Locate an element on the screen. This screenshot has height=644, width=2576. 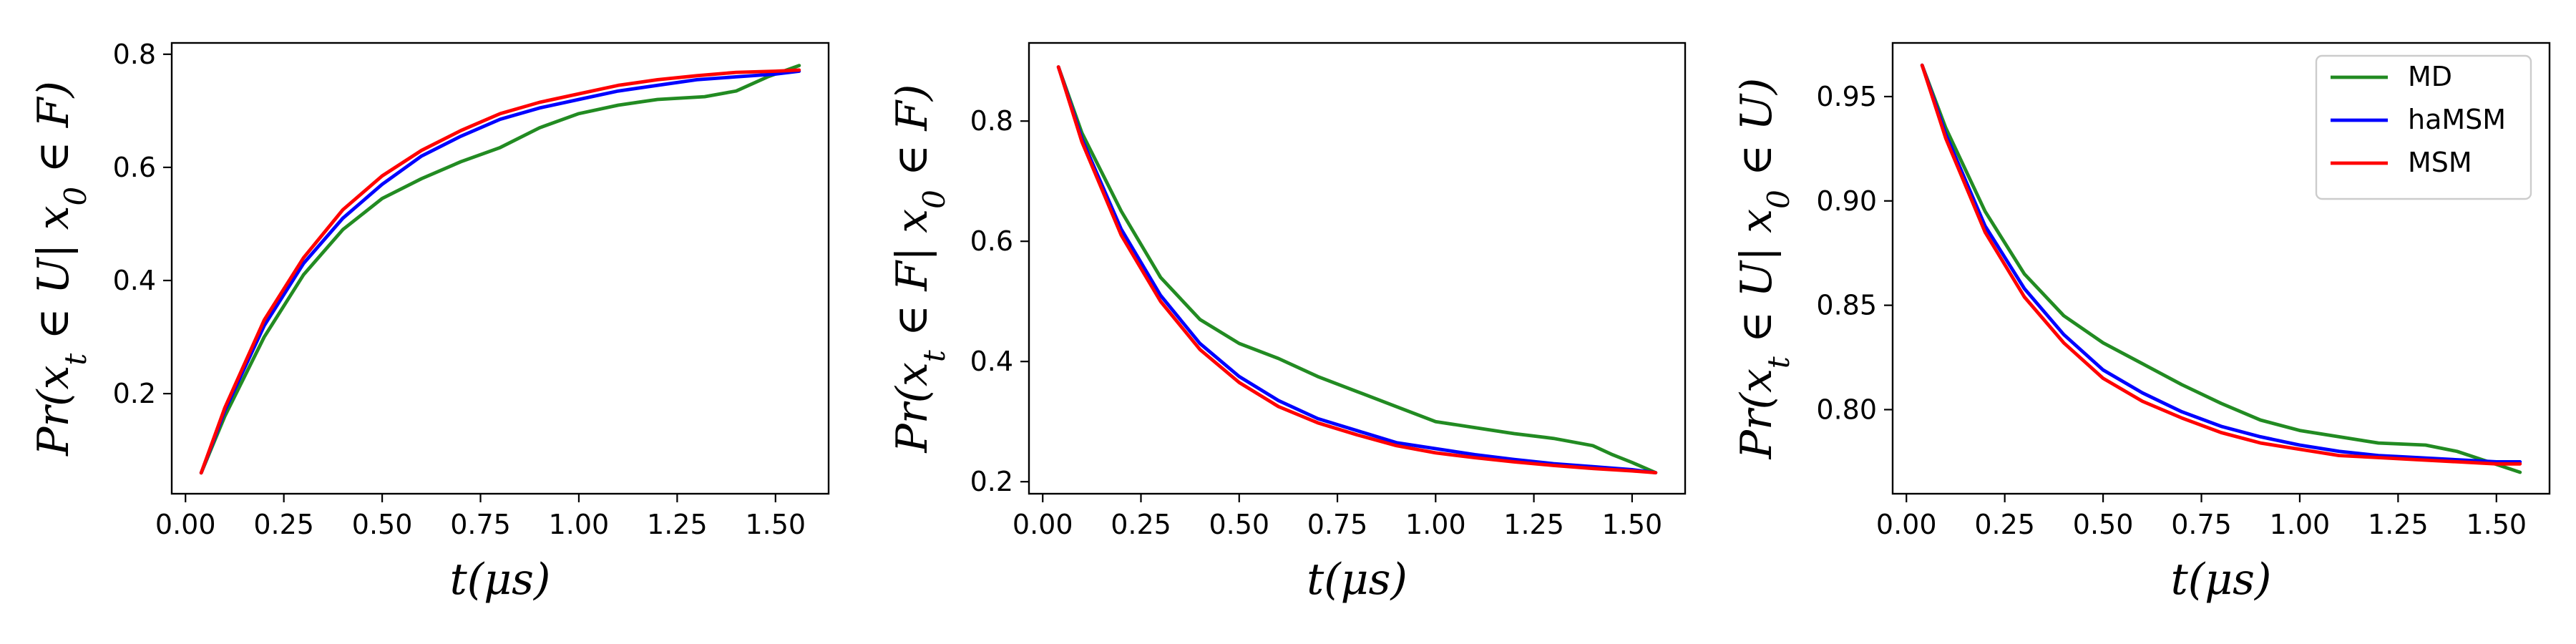
y-axis-label: Pr(xt ∈ U| x0 ∈ U) is located at coordinates (1764, 269).